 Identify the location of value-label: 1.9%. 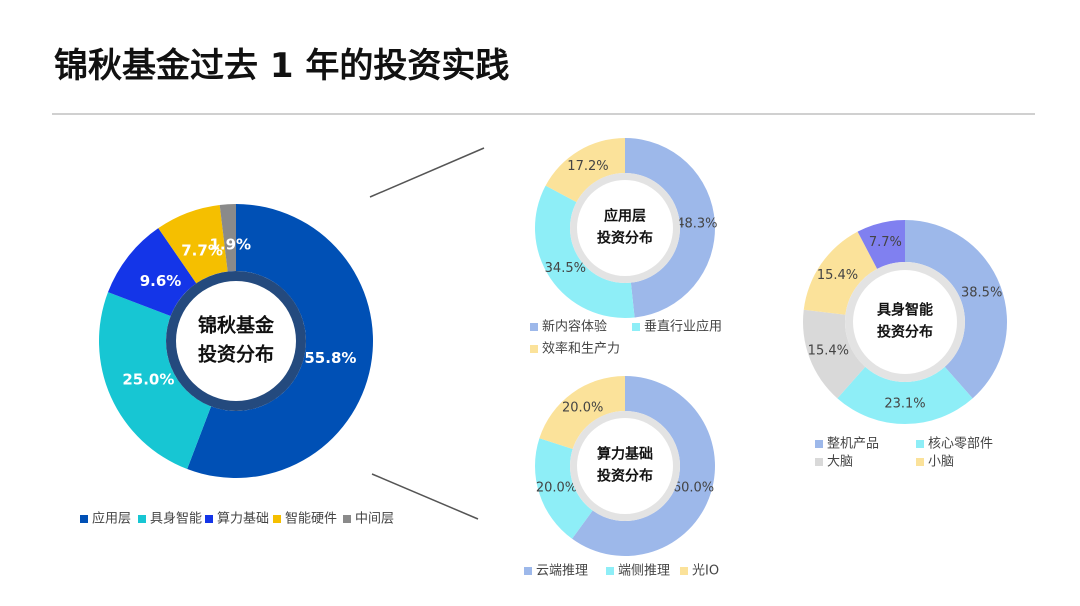
(230, 245).